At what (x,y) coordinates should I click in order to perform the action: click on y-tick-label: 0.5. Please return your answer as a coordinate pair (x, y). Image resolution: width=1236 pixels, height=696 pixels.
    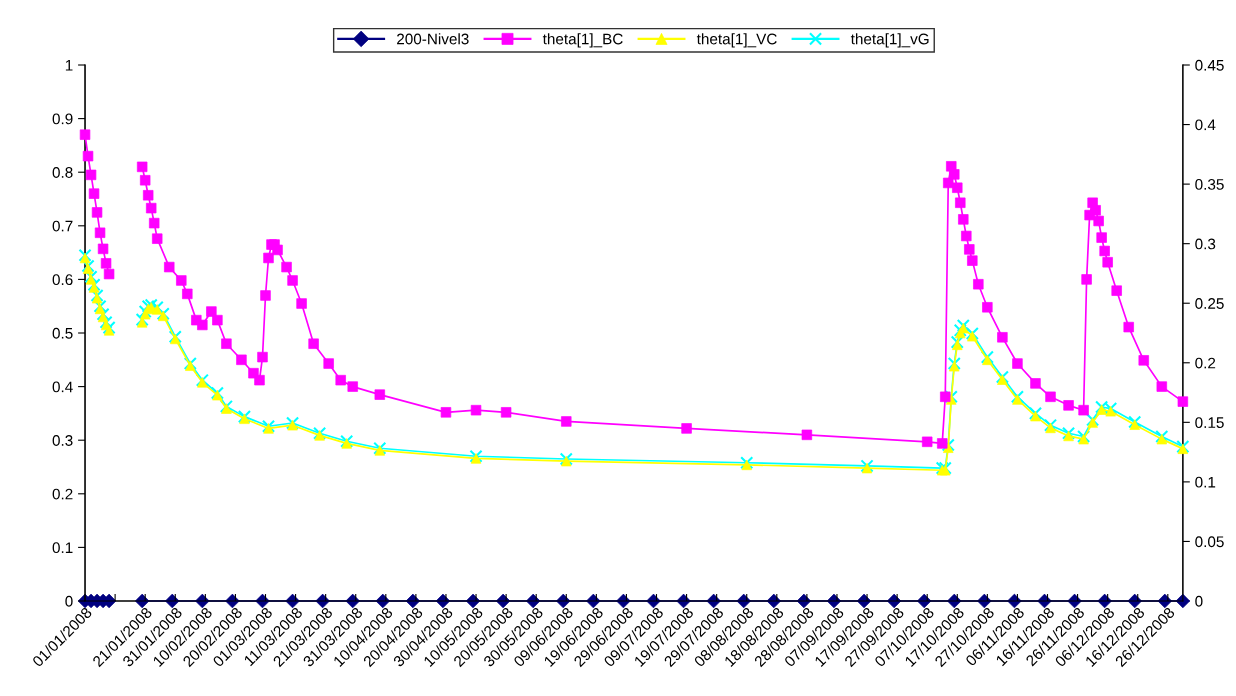
    Looking at the image, I should click on (62, 333).